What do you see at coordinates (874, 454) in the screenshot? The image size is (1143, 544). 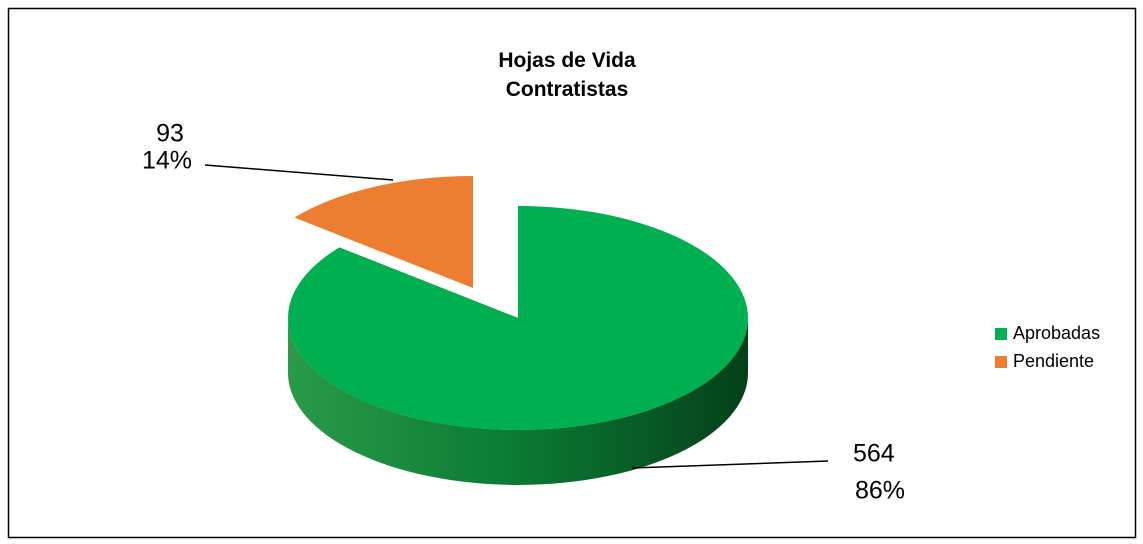 I see `data-label: 564` at bounding box center [874, 454].